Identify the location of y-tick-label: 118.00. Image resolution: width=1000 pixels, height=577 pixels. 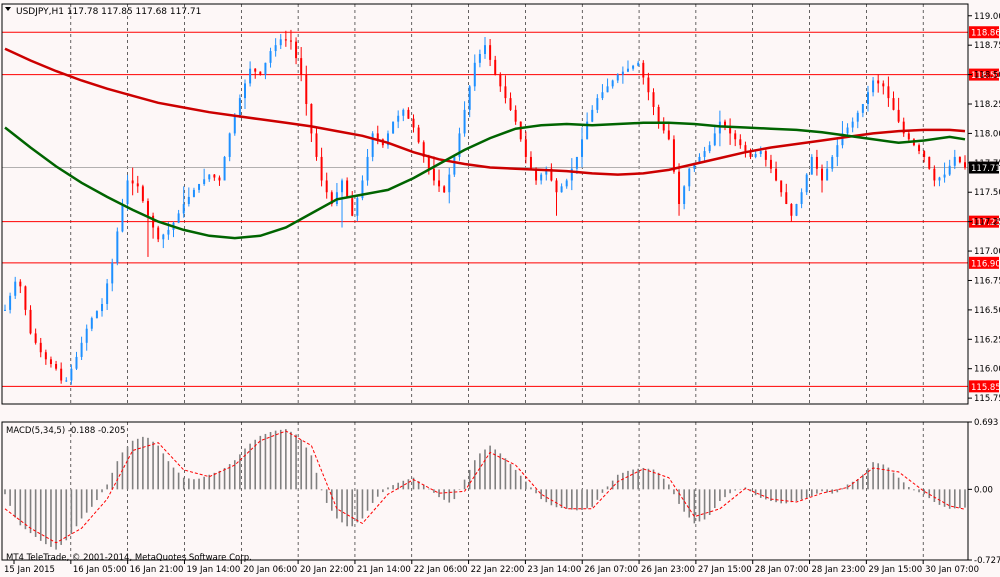
(987, 134).